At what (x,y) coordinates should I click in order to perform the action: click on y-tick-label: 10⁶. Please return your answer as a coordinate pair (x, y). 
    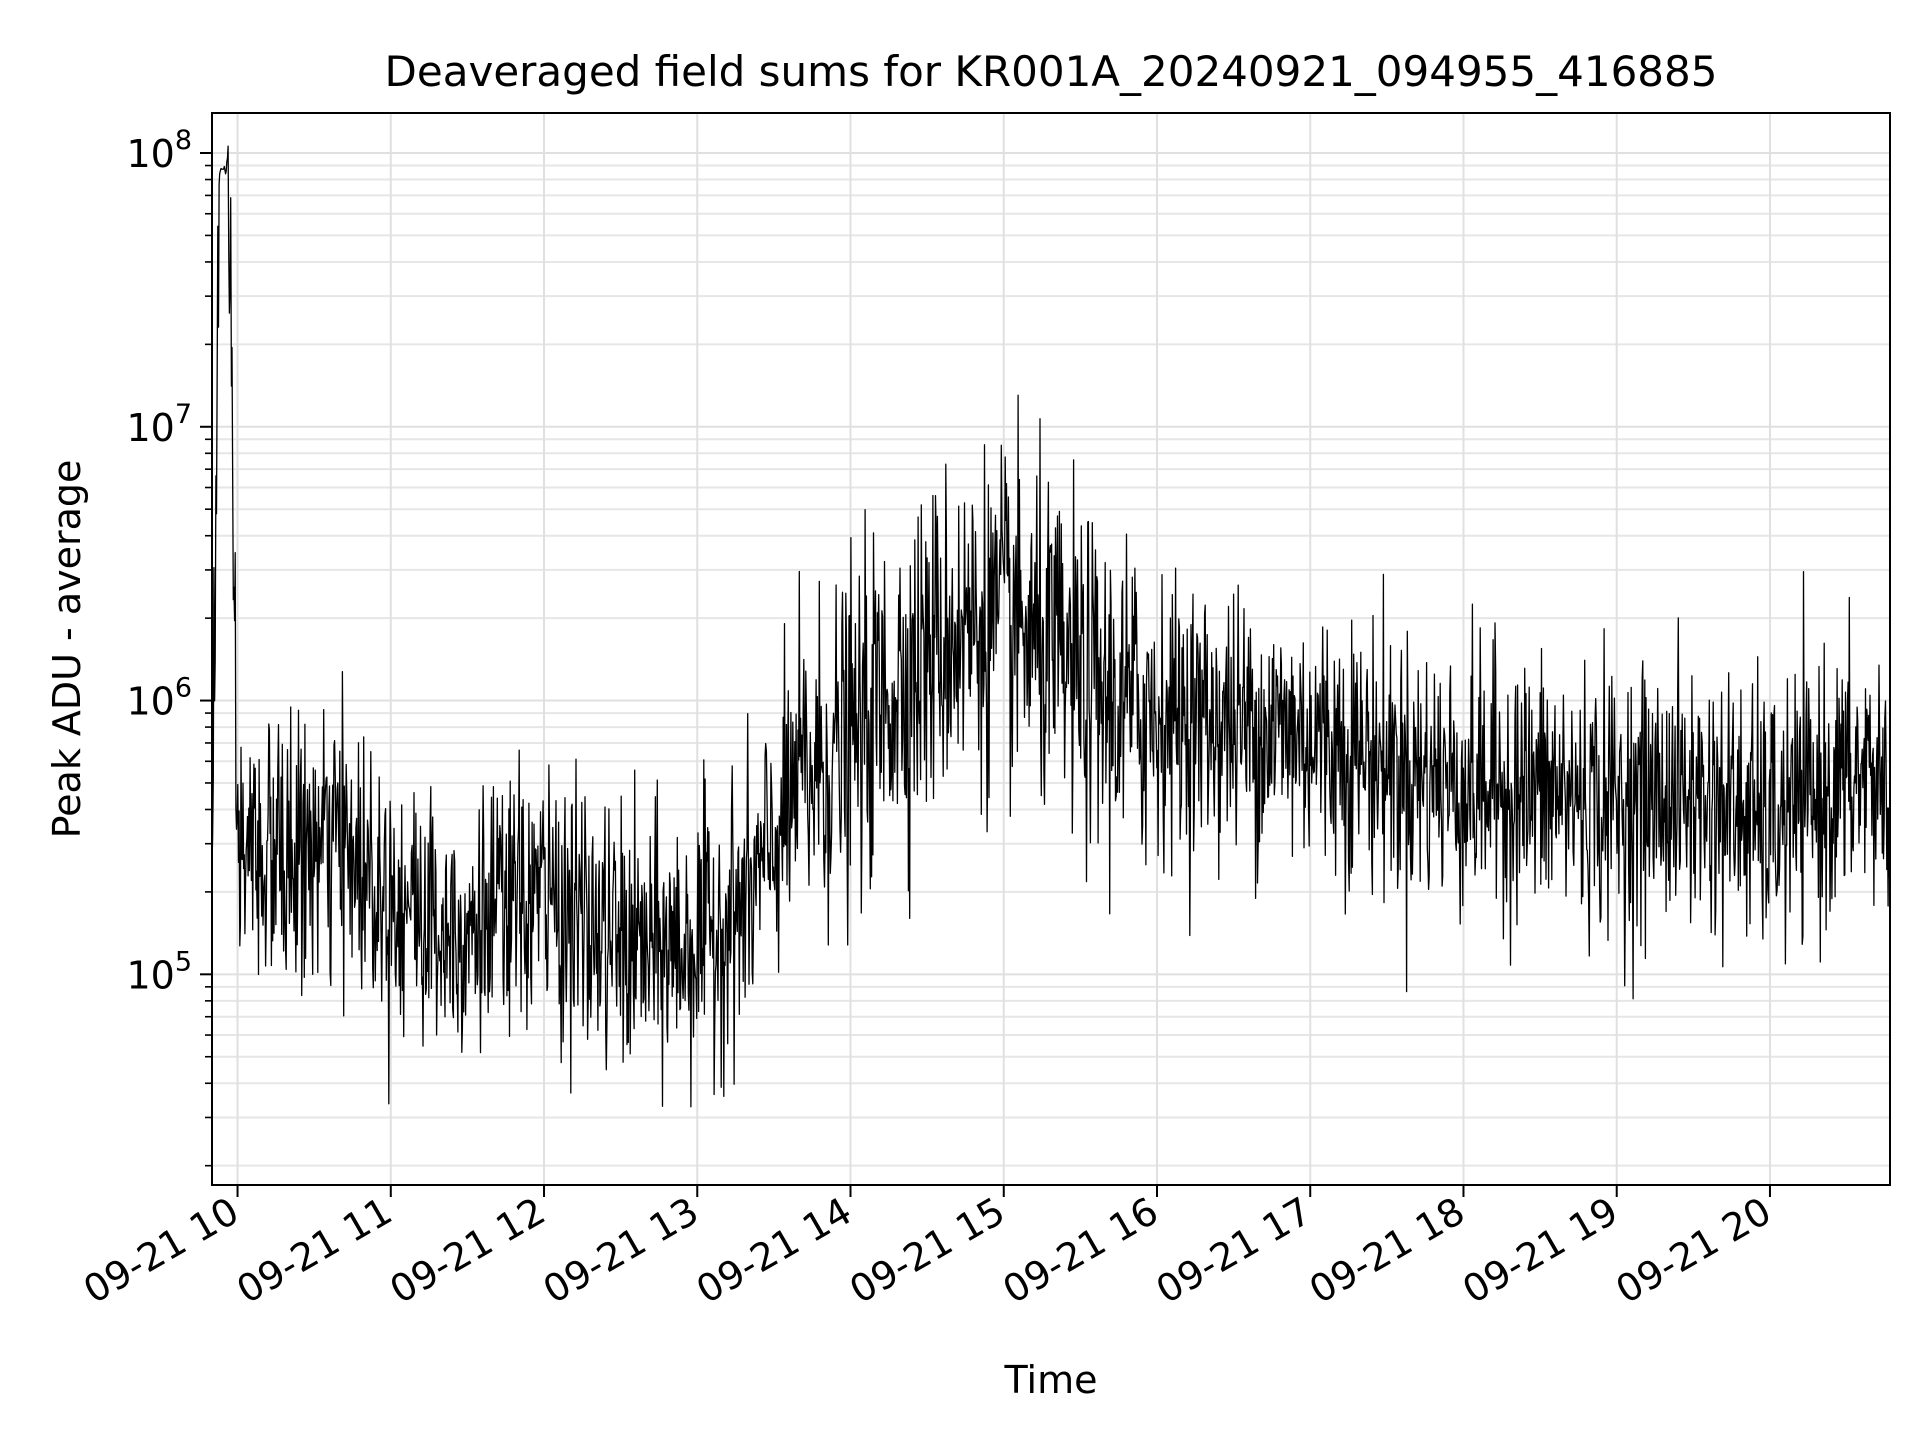
    Looking at the image, I should click on (159, 698).